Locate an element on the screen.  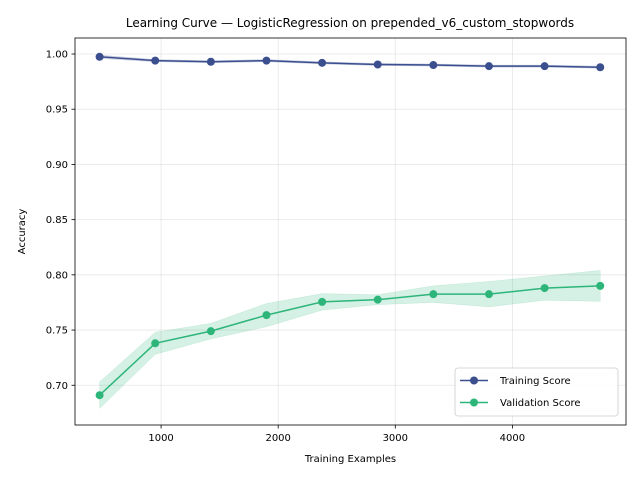
y-tick-label: 0.95 is located at coordinates (57, 110).